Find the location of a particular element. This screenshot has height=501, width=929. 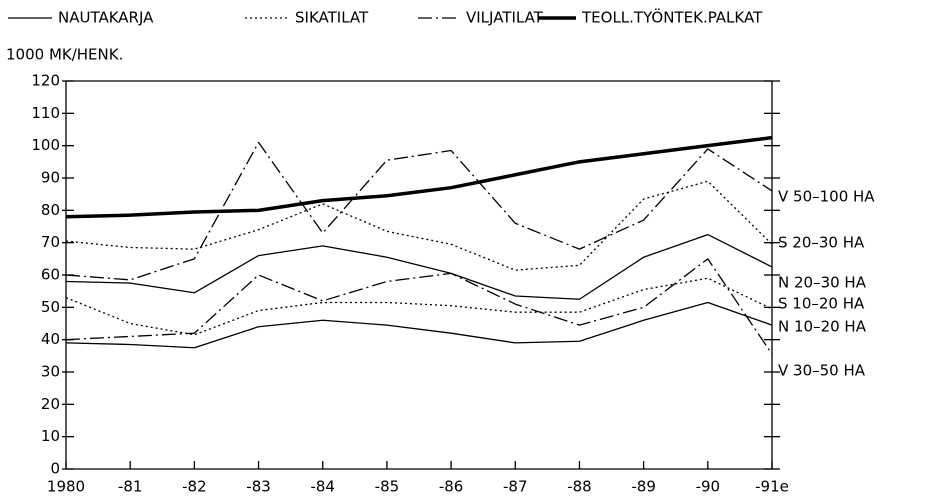

series-label: S 20–30 HA is located at coordinates (821, 243).